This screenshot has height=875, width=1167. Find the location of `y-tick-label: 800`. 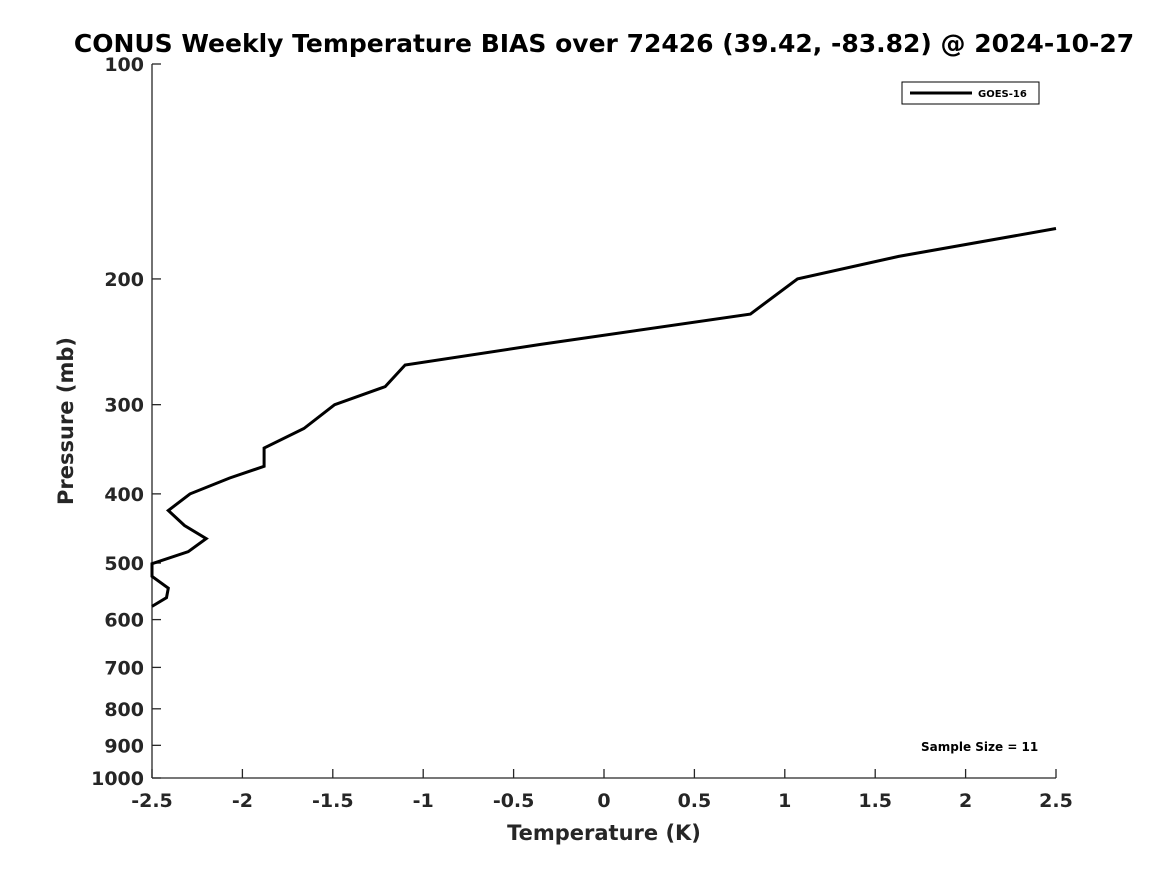

y-tick-label: 800 is located at coordinates (124, 710).